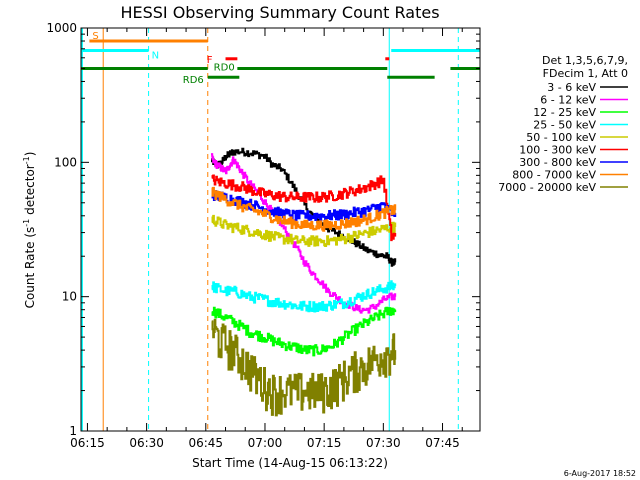 The height and width of the screenshot is (480, 640). I want to click on legend-header-line-1: Det 1,3,5,6,7,9,, so click(585, 60).